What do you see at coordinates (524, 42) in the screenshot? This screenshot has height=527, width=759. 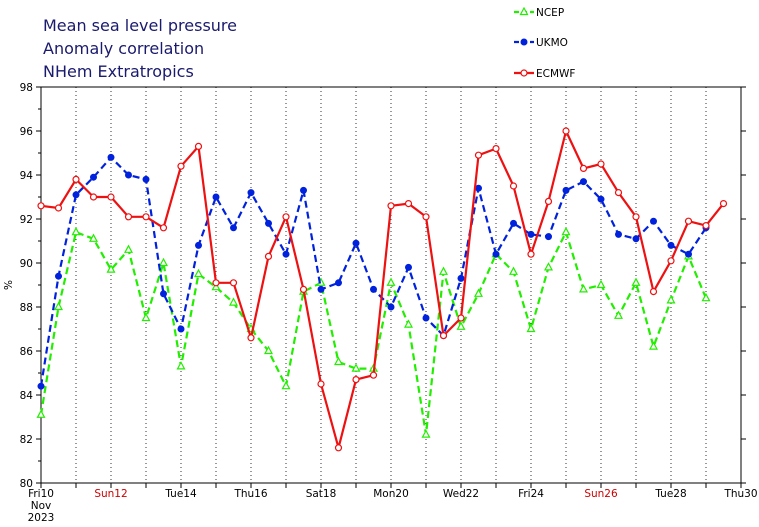 I see `legend-marker-ukmo` at bounding box center [524, 42].